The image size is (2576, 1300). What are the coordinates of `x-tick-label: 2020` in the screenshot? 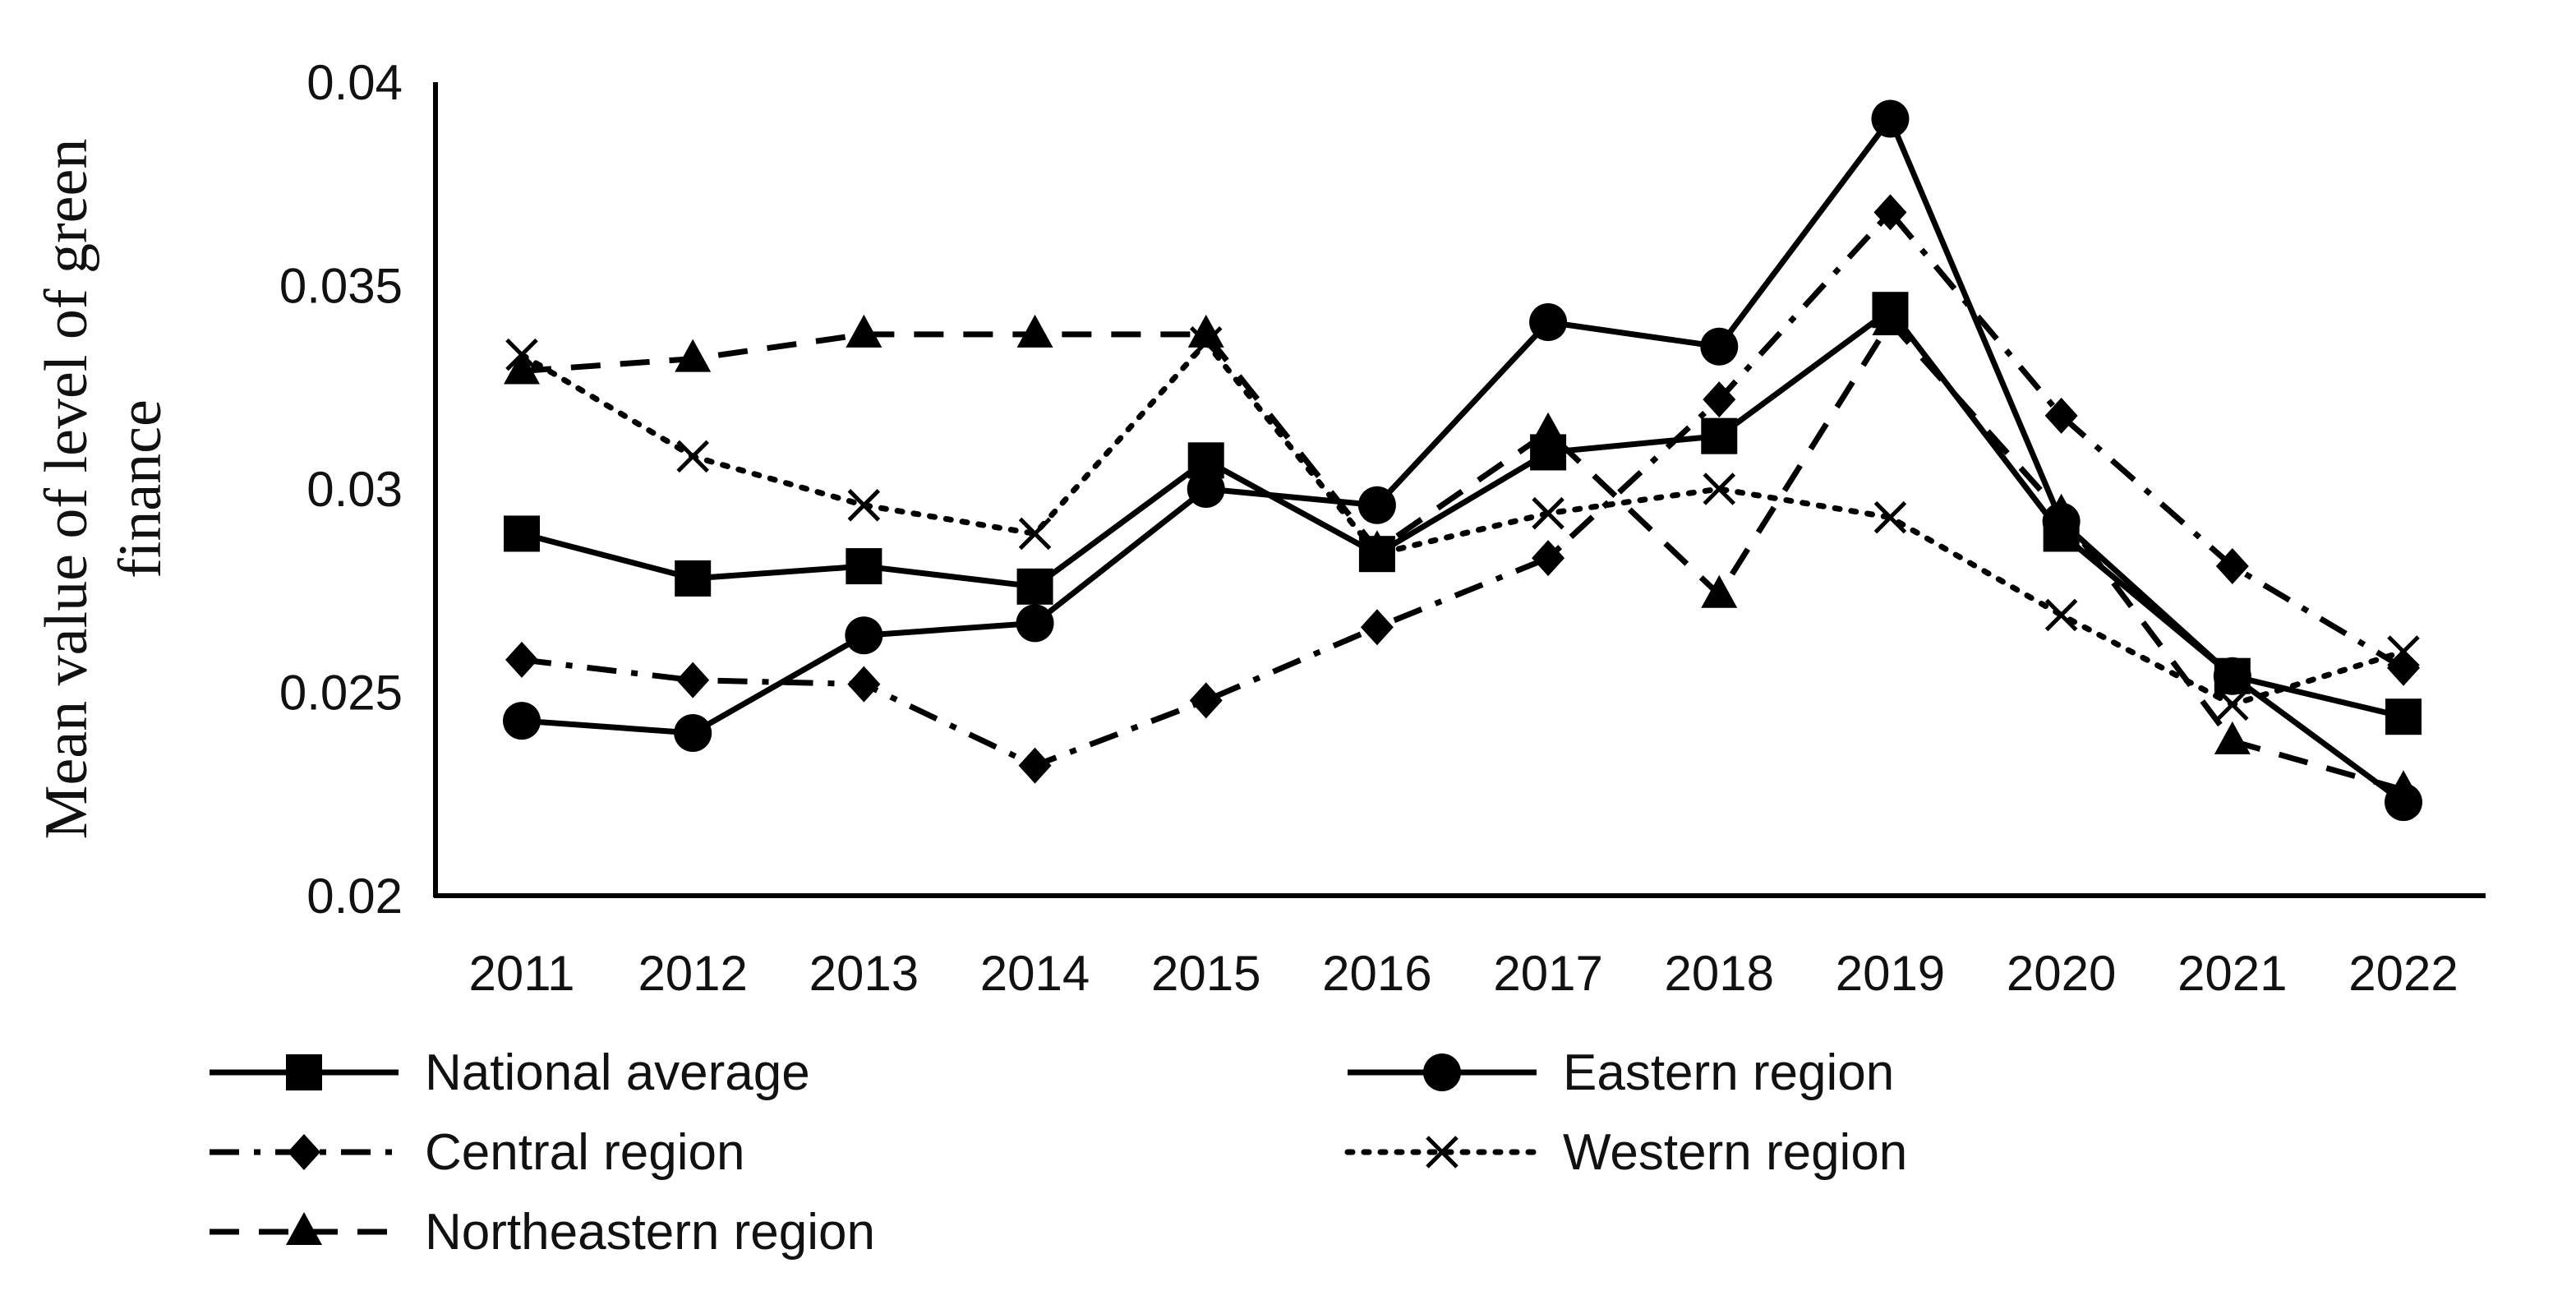 It's located at (2061, 973).